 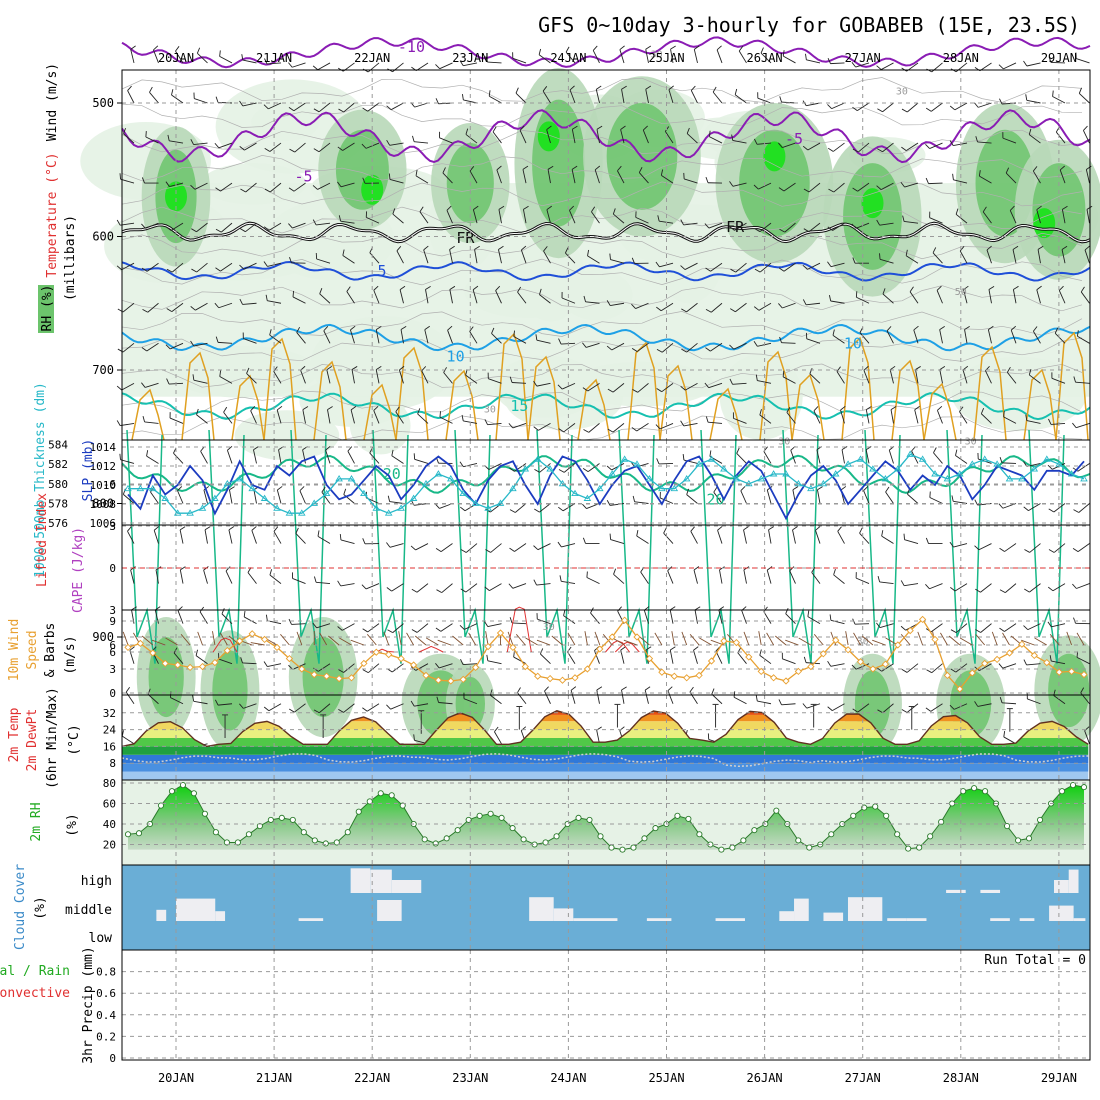 What do you see at coordinates (372, 1078) in the screenshot?
I see `day-label-bottom: 22JAN` at bounding box center [372, 1078].